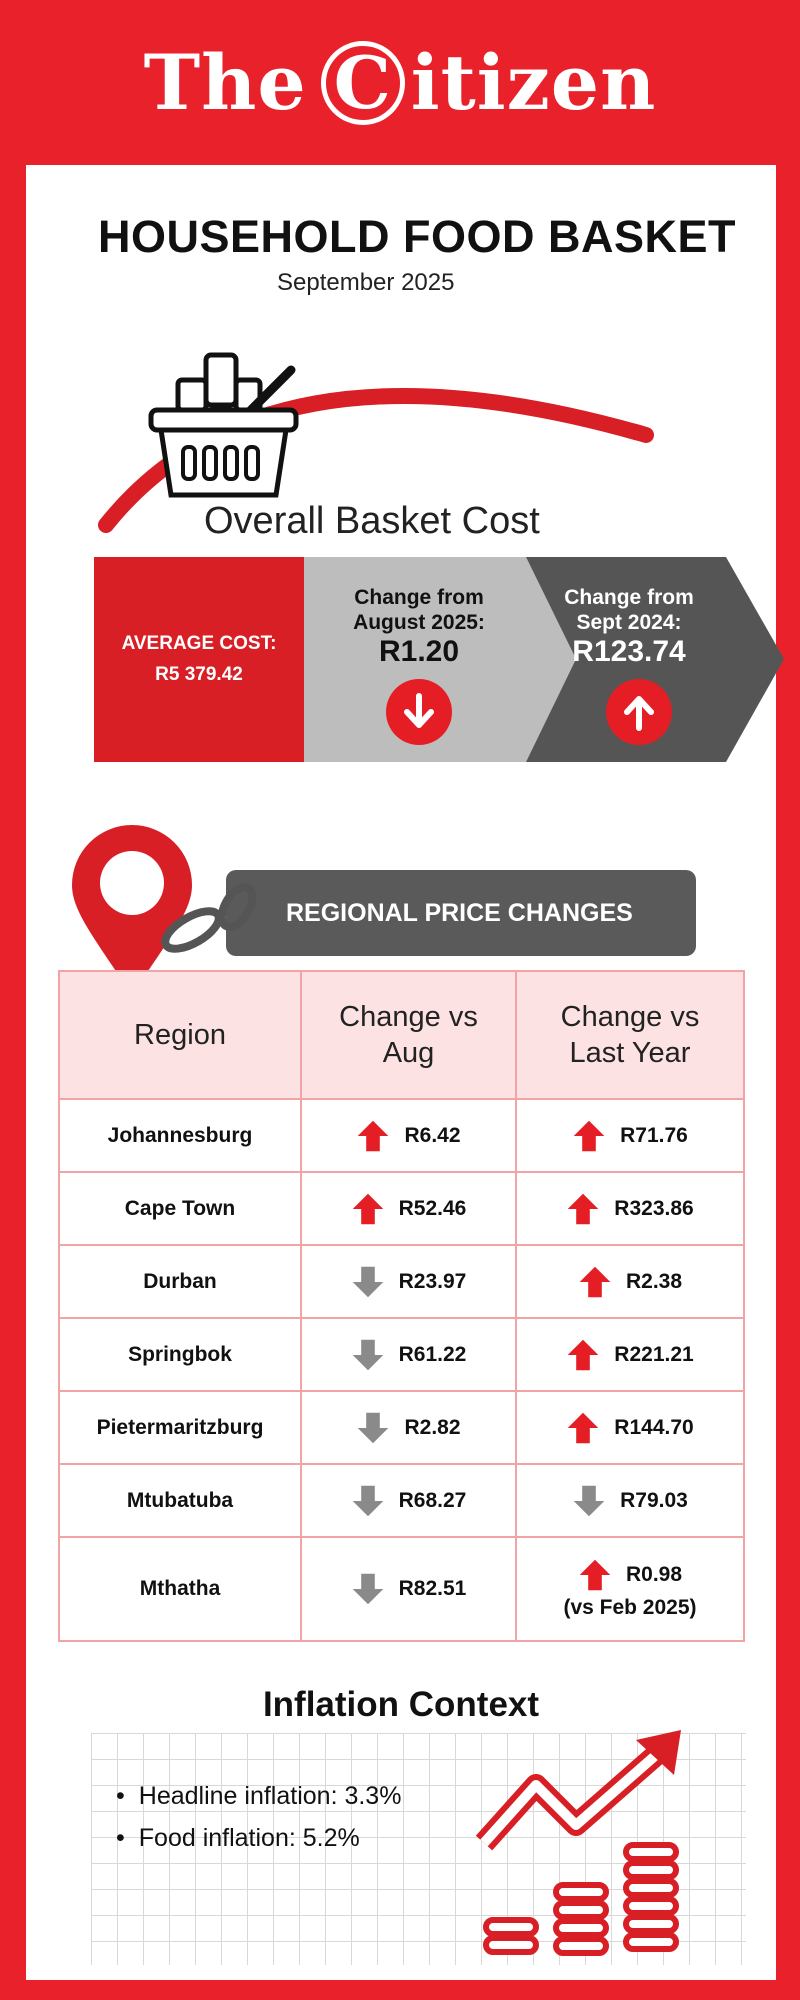  What do you see at coordinates (629, 597) in the screenshot?
I see `change-year-label-1: Change from` at bounding box center [629, 597].